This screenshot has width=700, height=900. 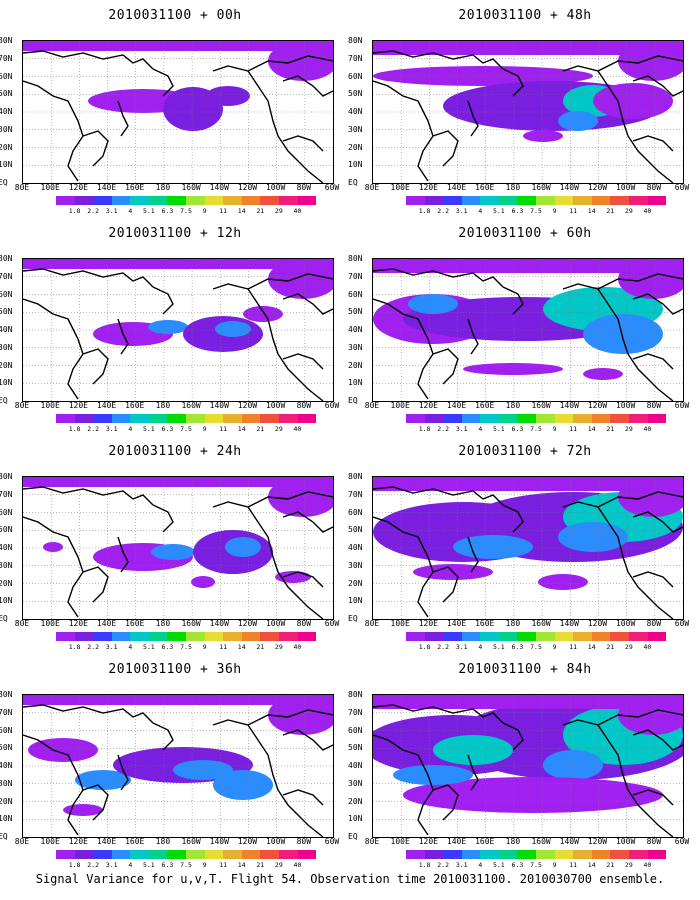 What do you see at coordinates (682, 187) in the screenshot?
I see `longitude-label: 60W` at bounding box center [682, 187].